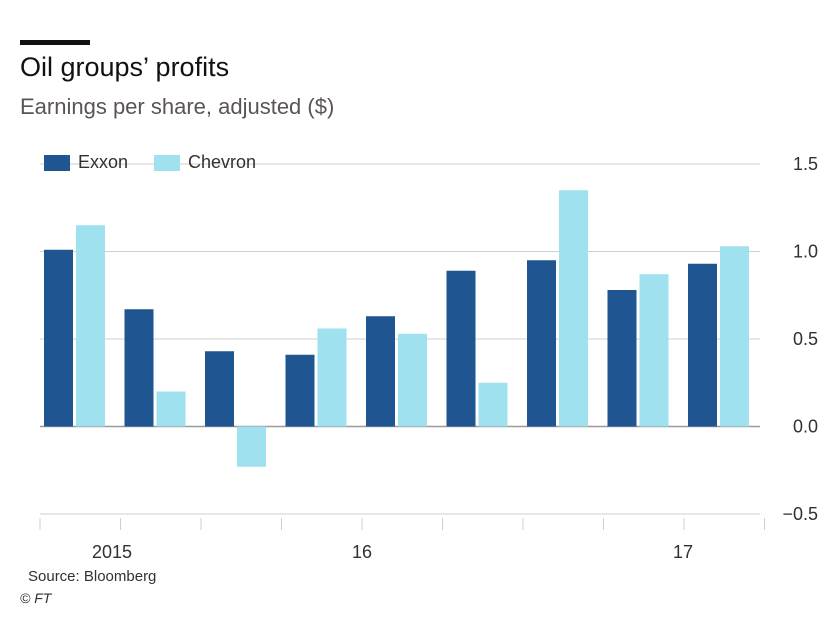 This screenshot has height=633, width=840. Describe the element at coordinates (150, 162) in the screenshot. I see `legend: Exxon Chevron` at that location.